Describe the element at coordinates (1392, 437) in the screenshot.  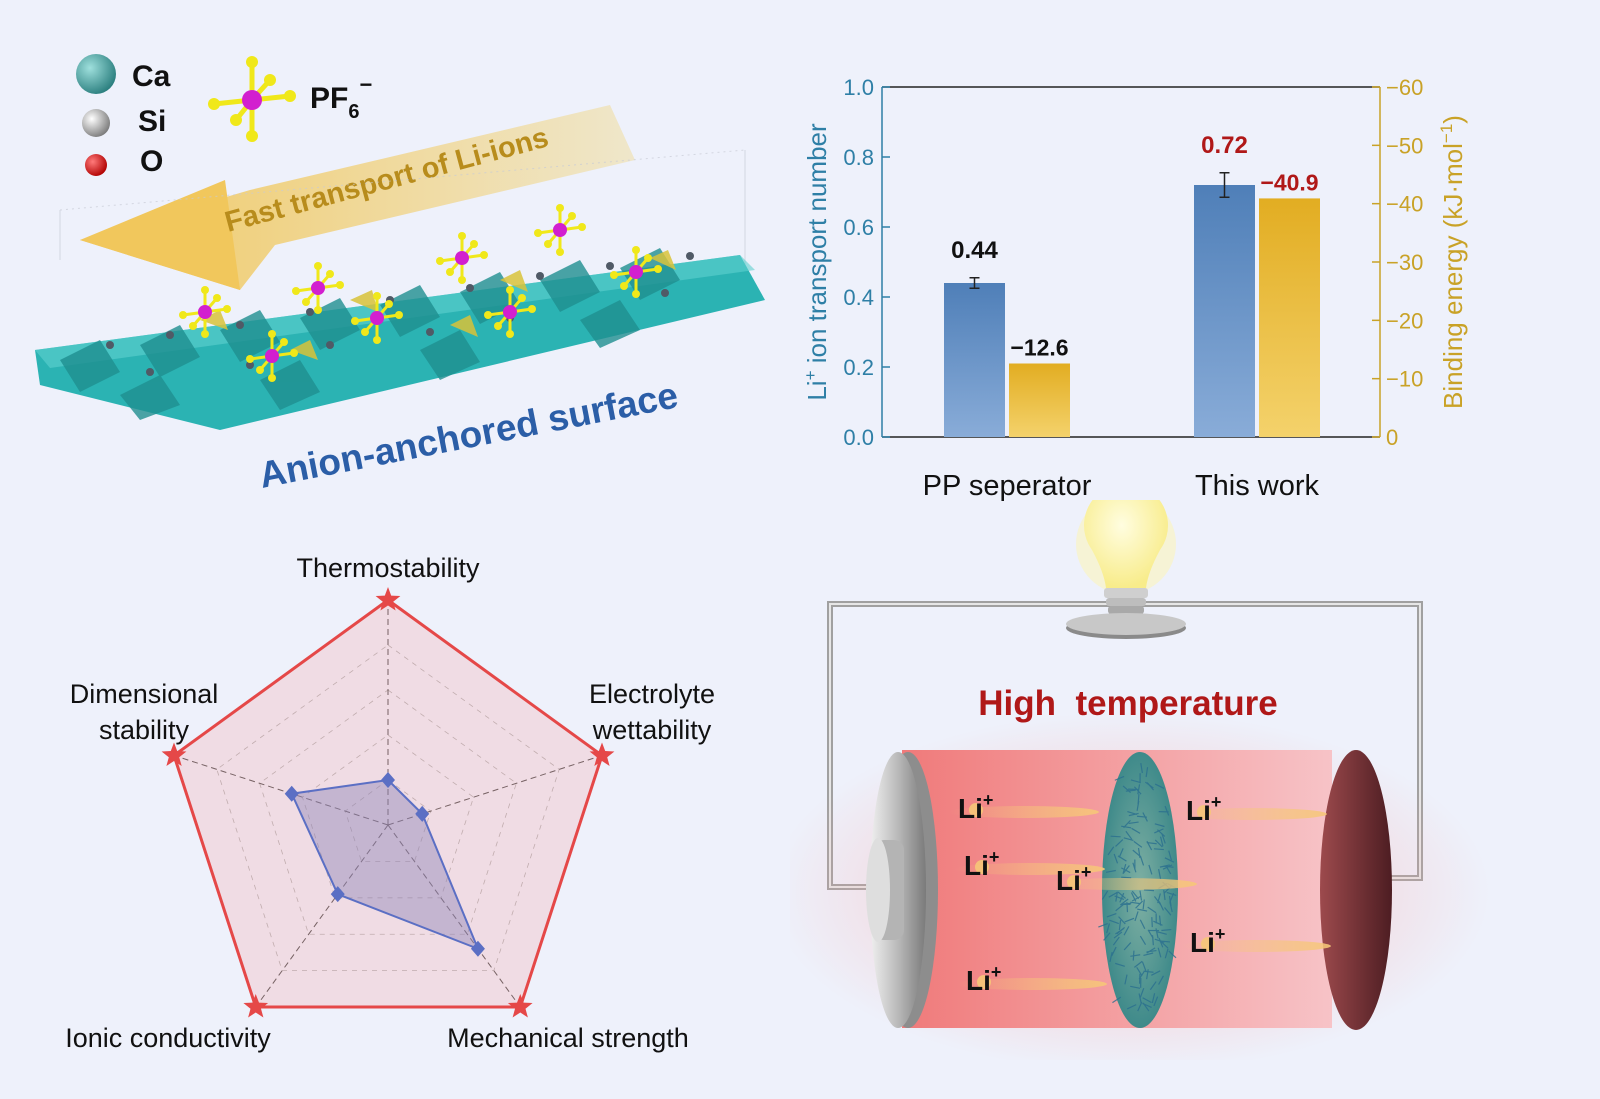
I see `y-tick-label-right: 0` at that location.